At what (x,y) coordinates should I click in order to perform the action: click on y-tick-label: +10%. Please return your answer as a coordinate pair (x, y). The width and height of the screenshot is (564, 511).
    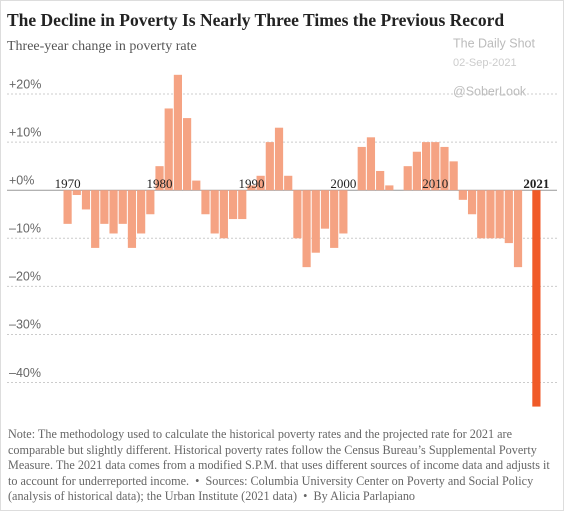
    Looking at the image, I should click on (25, 132).